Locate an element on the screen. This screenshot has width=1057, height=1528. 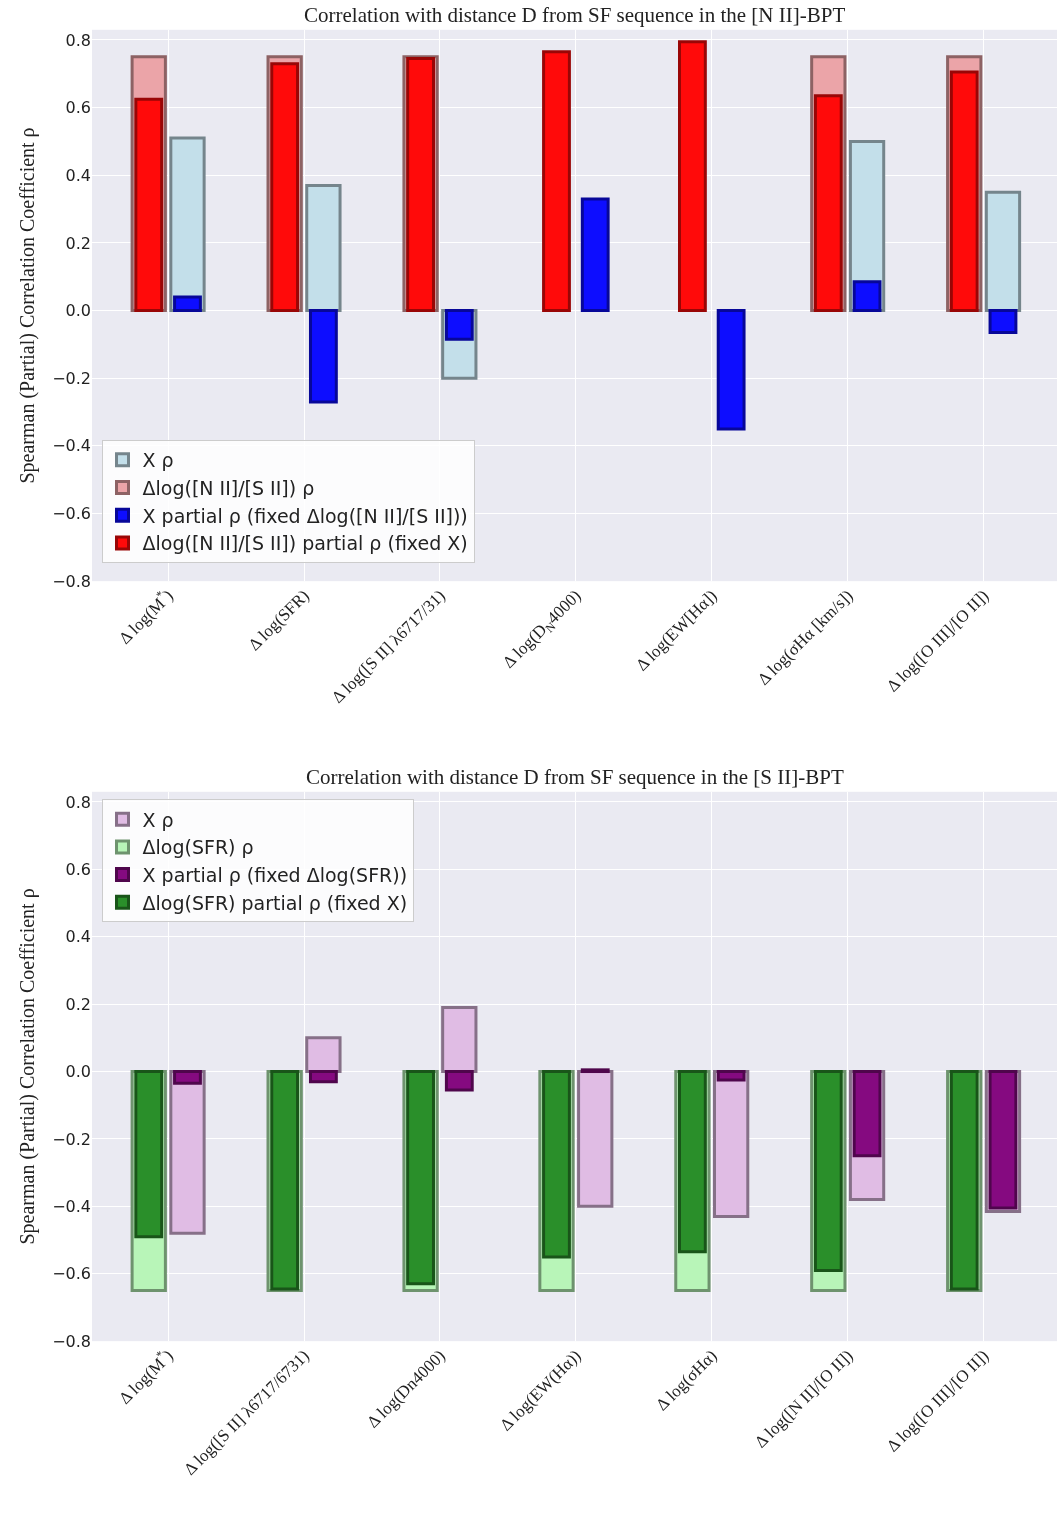
legend-label: X partial ρ (fixed Δlog([N II]/[S II])) is located at coordinates (305, 515).